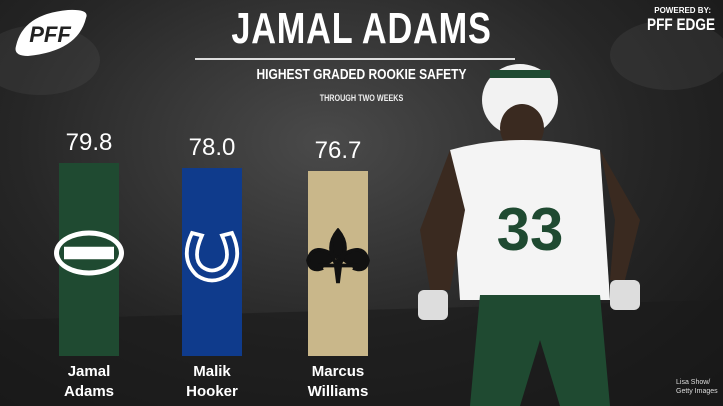 Image resolution: width=723 pixels, height=406 pixels. What do you see at coordinates (361, 74) in the screenshot?
I see `chart-subtitle: HIGHEST GRADED ROOKIE SAFETY` at bounding box center [361, 74].